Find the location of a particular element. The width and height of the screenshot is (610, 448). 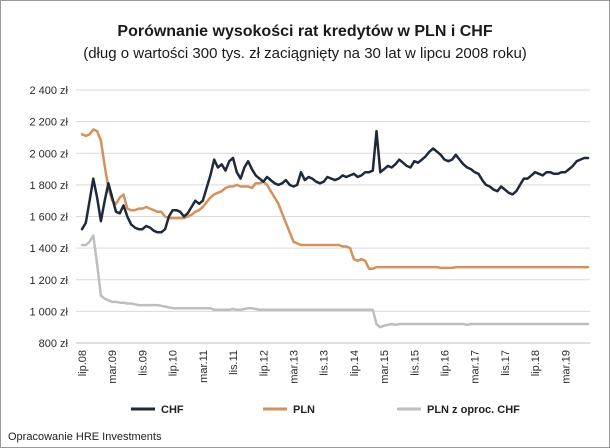

y-tick-label-2000: 2 000 zł is located at coordinates (48, 154).